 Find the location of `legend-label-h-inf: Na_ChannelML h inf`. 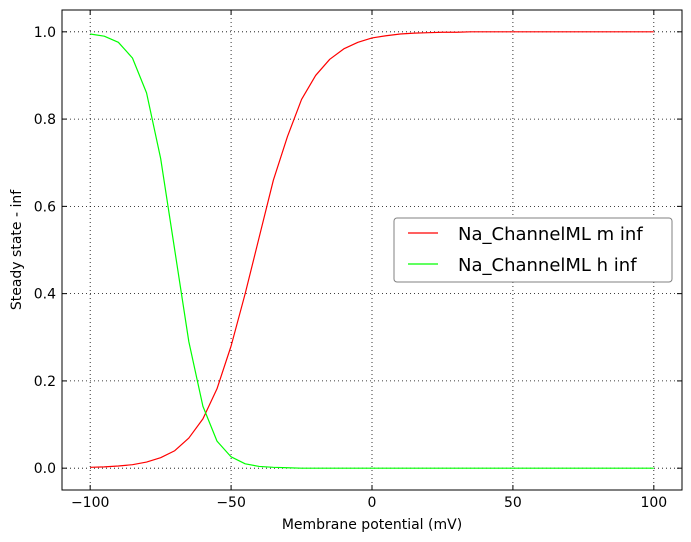

legend-label-h-inf: Na_ChannelML h inf is located at coordinates (547, 265).